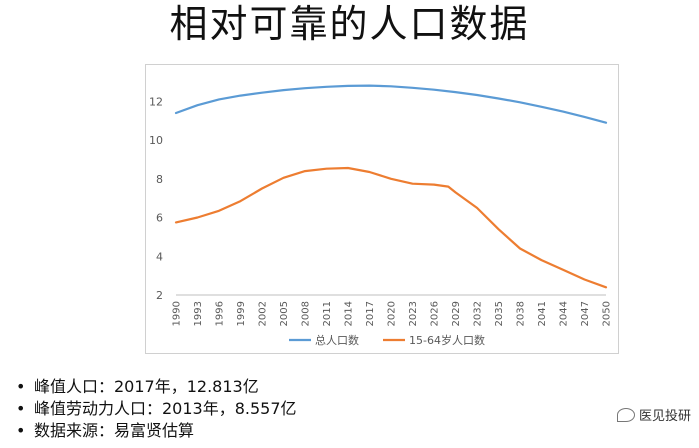  What do you see at coordinates (542, 313) in the screenshot?
I see `x-tick-label: 2041` at bounding box center [542, 313].